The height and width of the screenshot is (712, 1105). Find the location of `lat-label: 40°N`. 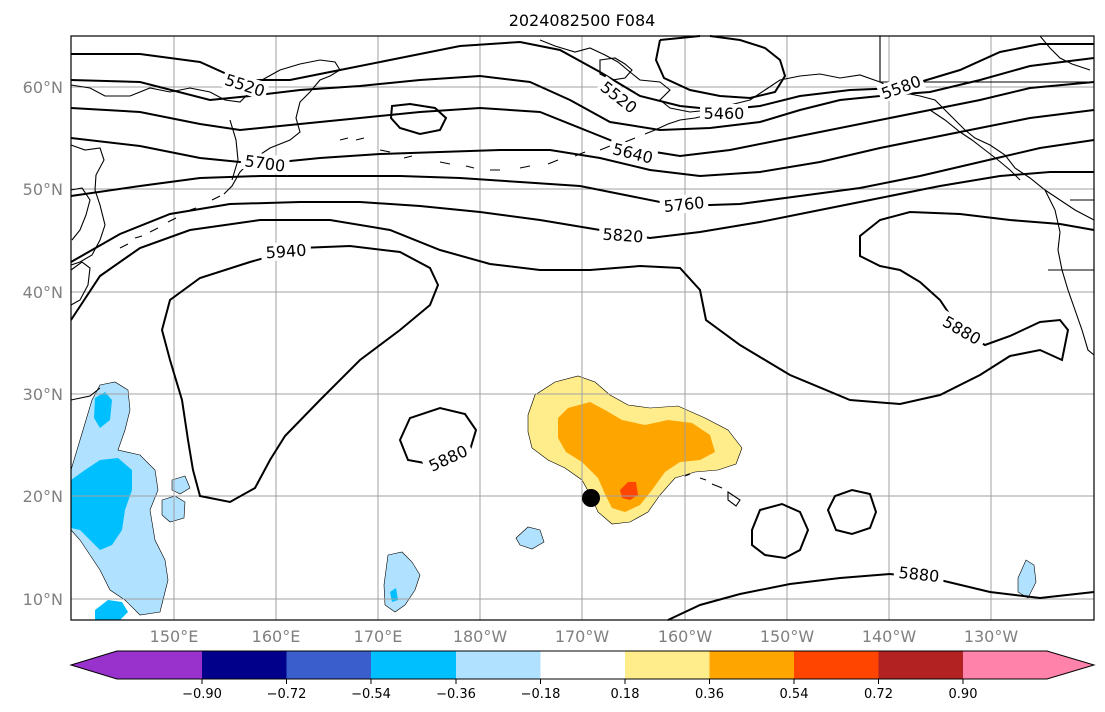

lat-label: 40°N is located at coordinates (43, 292).